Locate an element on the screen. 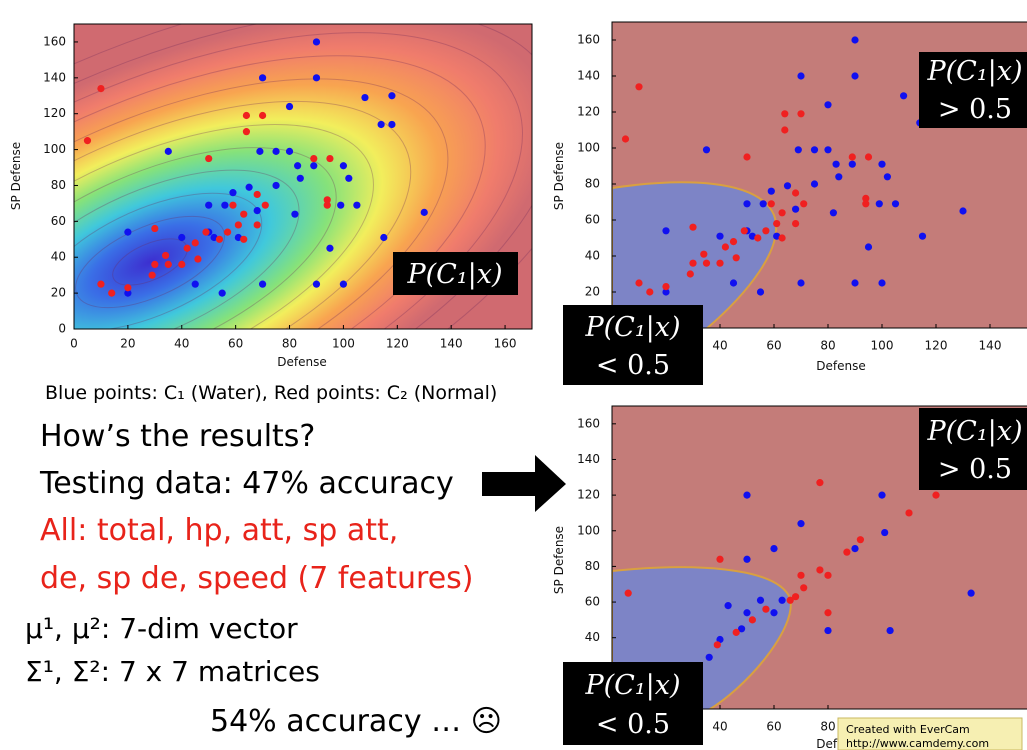 This screenshot has width=1027, height=750. points is located at coordinates (794, 166).